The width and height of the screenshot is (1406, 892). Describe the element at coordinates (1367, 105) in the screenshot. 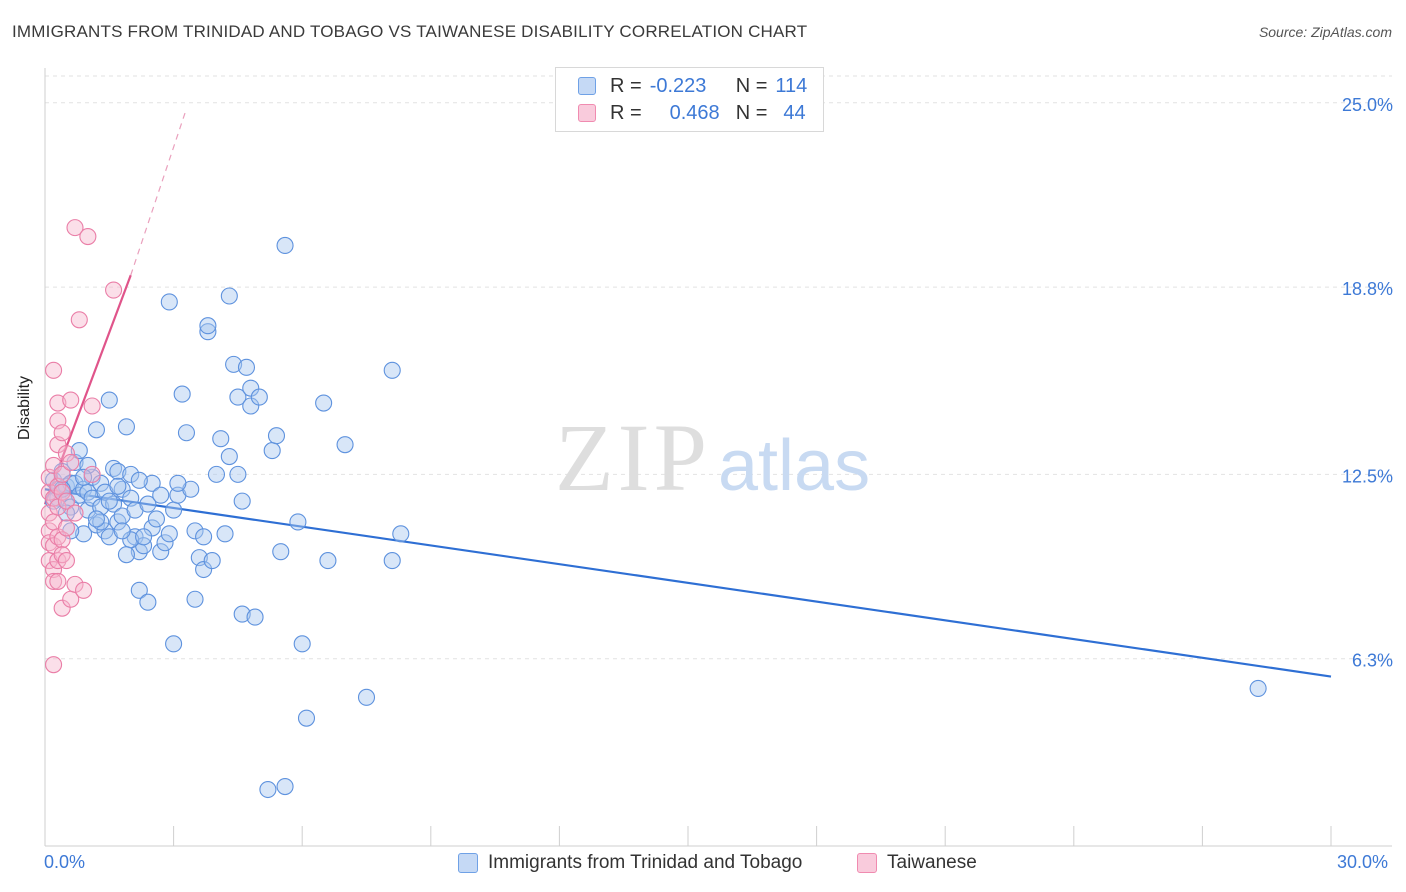

I see `y-tick-label: 25.0%` at that location.